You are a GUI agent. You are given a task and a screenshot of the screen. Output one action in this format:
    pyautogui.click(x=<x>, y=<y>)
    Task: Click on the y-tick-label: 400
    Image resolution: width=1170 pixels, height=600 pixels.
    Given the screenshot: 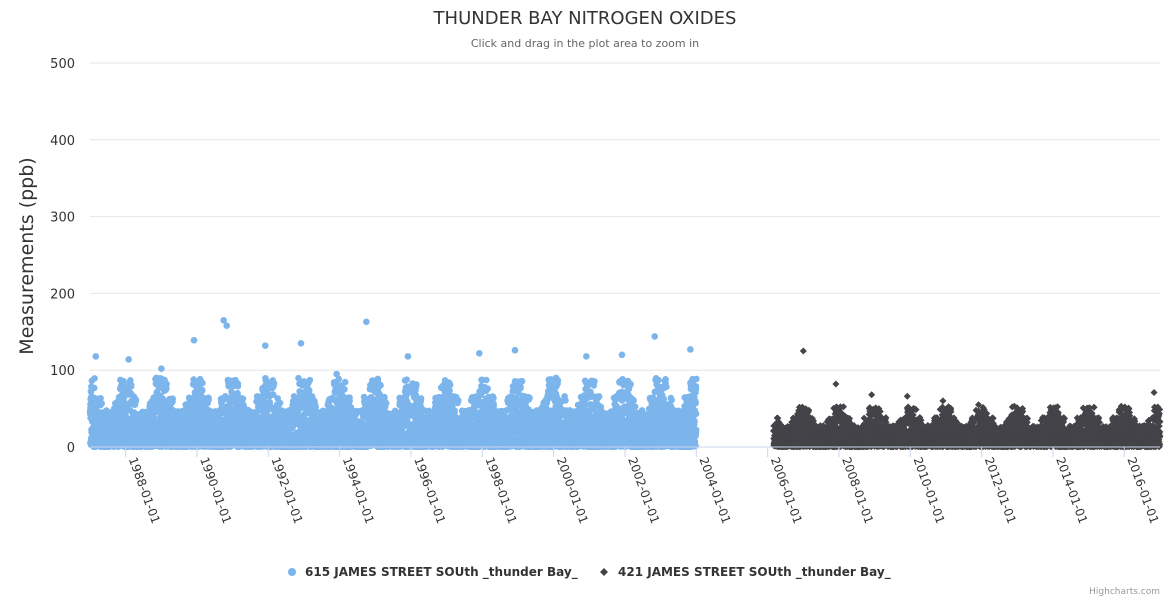 What is the action you would take?
    pyautogui.click(x=62, y=141)
    